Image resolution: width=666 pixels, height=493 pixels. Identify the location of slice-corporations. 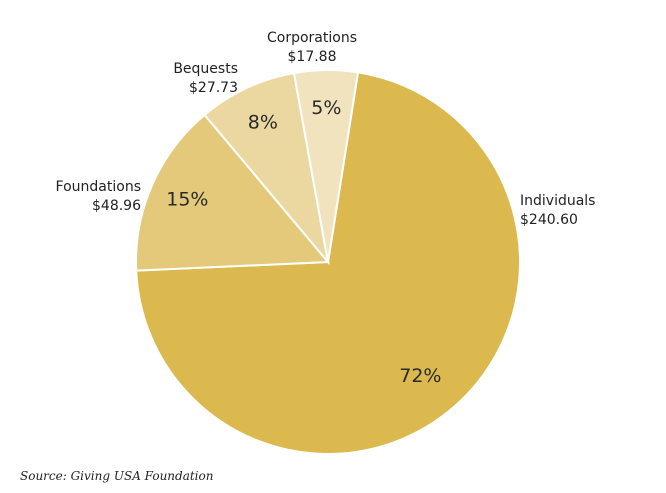
(326, 166).